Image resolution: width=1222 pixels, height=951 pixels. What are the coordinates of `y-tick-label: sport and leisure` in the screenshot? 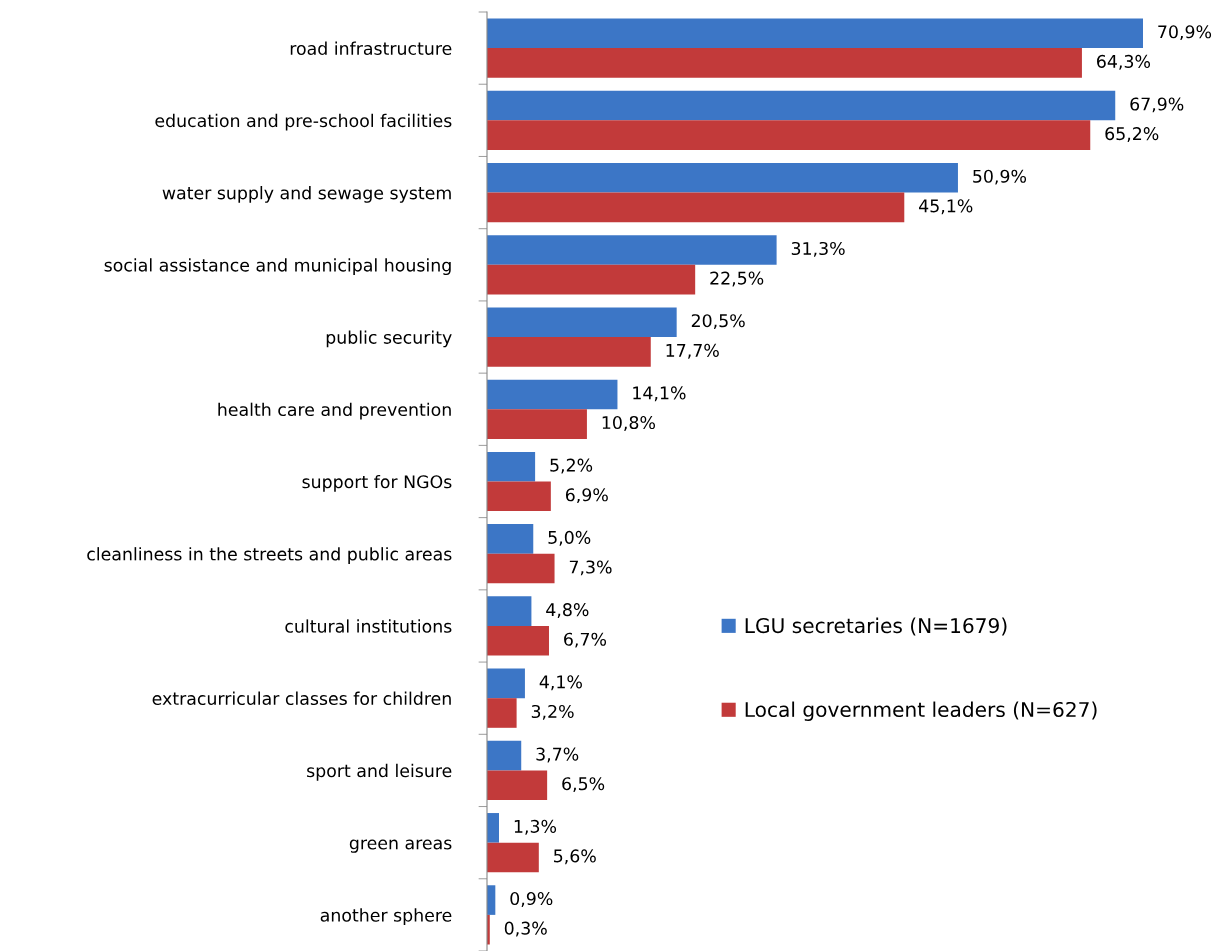 It's located at (379, 772).